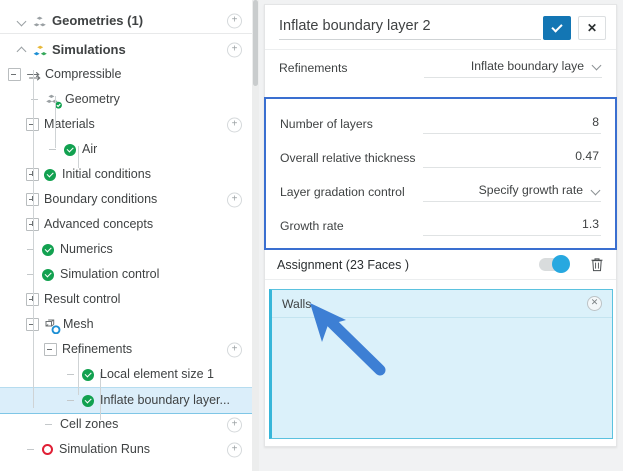 The height and width of the screenshot is (471, 623). I want to click on sidebar-item-refinements-label: Refinements, so click(97, 349).